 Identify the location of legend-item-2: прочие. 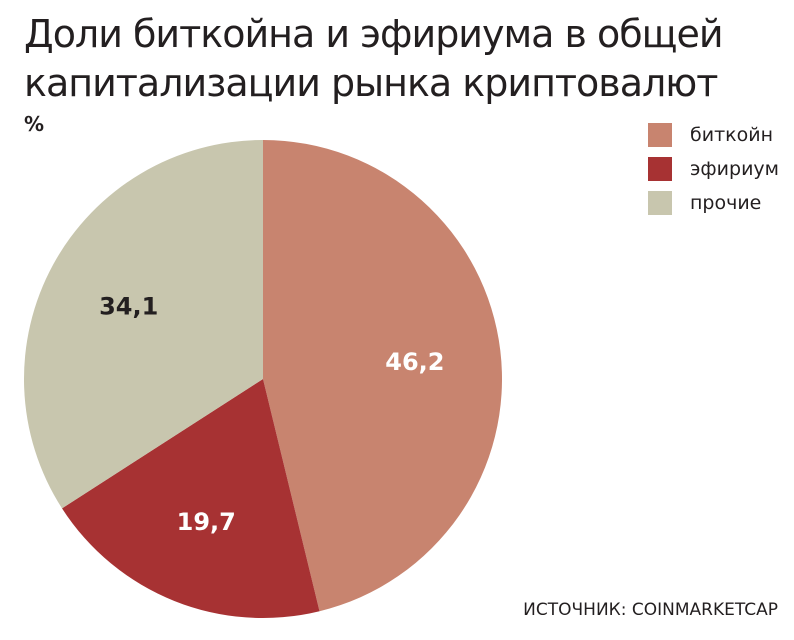
(713, 203).